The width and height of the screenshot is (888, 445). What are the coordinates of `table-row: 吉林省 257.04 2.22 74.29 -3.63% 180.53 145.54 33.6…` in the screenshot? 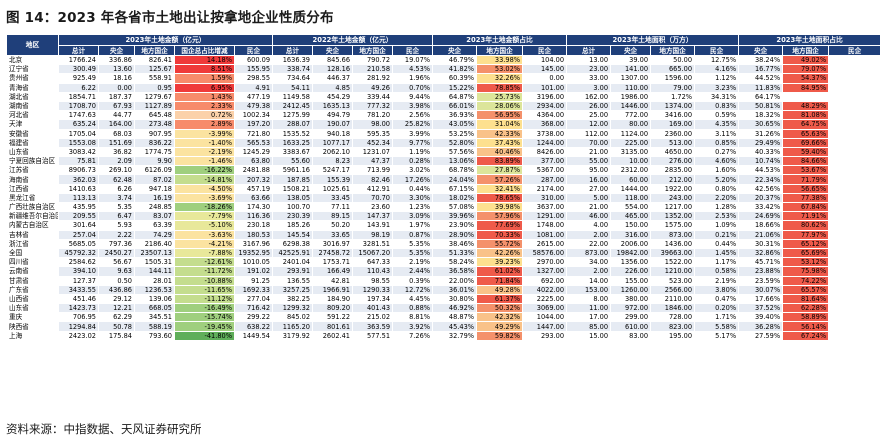 It's located at (443, 234).